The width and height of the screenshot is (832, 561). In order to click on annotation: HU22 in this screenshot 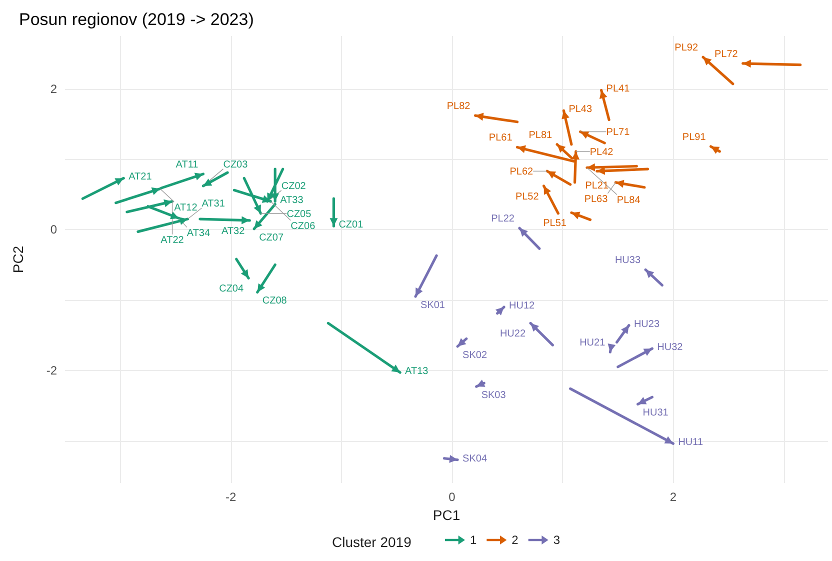, I will do `click(513, 334)`.